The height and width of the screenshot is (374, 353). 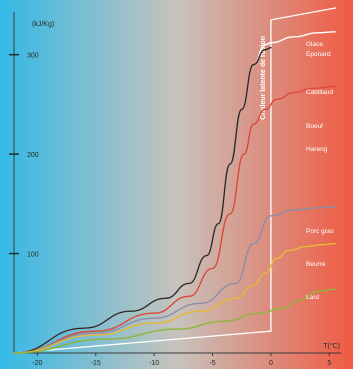 I want to click on latent-heat-label: Chaleur latente de fusion, so click(x=263, y=78).